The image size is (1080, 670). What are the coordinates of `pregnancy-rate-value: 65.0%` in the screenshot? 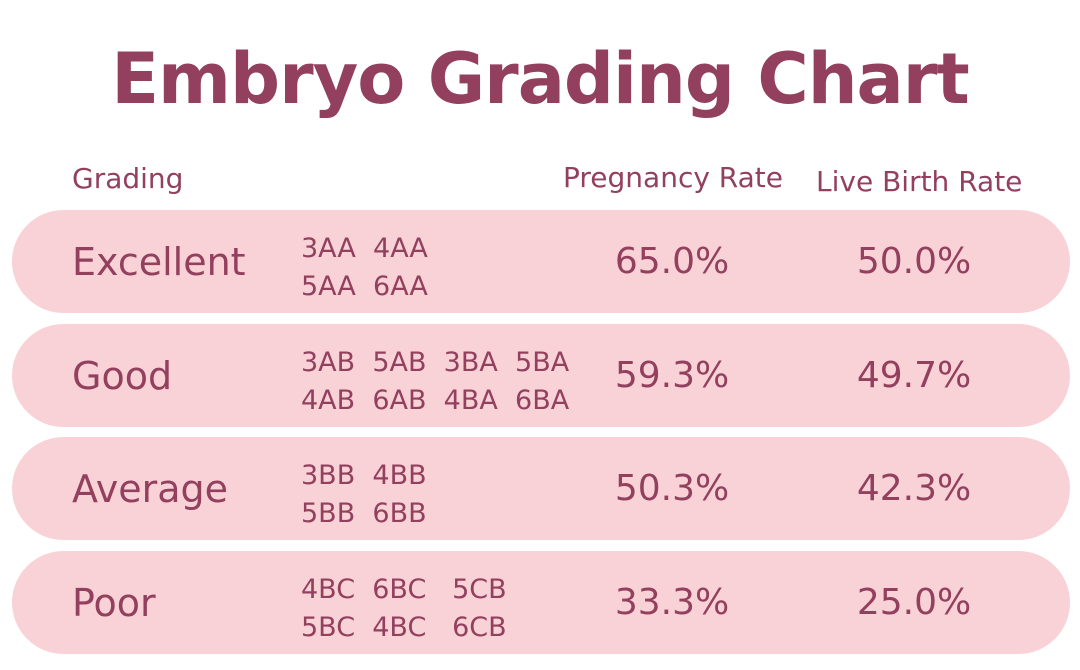 It's located at (672, 261).